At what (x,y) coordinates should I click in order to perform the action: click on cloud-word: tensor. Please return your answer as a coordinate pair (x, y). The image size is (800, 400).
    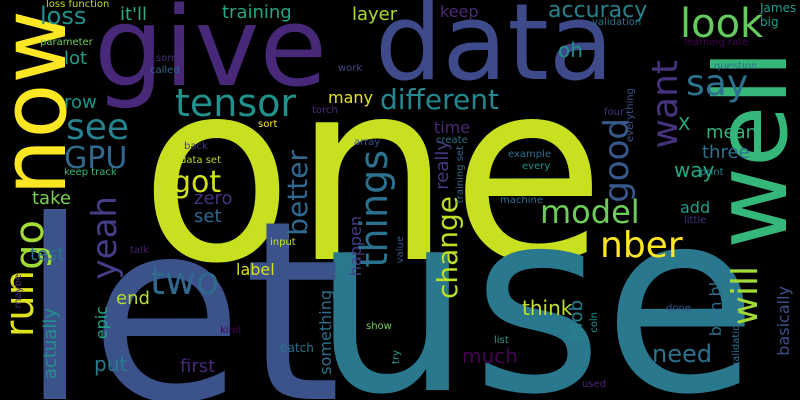
    Looking at the image, I should click on (236, 103).